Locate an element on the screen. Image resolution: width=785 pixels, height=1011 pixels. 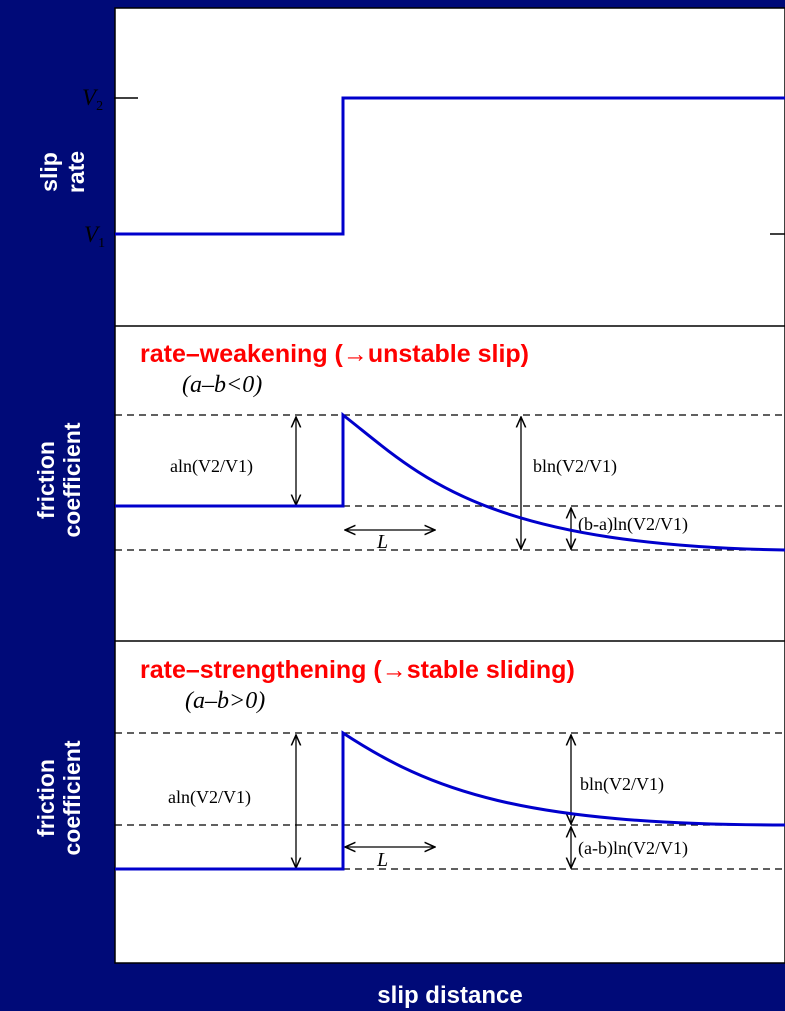
rate-weakening-condition: (a–b<0) is located at coordinates (222, 385).